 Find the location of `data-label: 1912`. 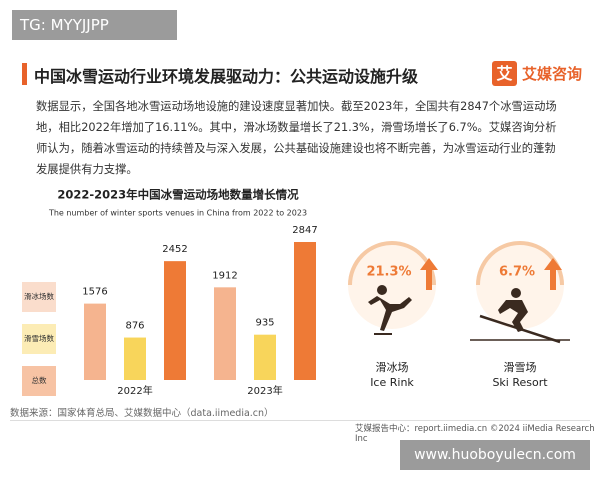

data-label: 1912 is located at coordinates (224, 275).